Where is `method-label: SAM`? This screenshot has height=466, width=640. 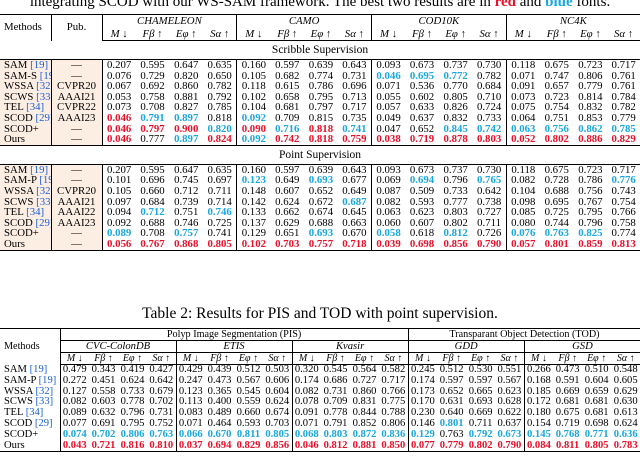
method-label: SAM is located at coordinates (15, 369).